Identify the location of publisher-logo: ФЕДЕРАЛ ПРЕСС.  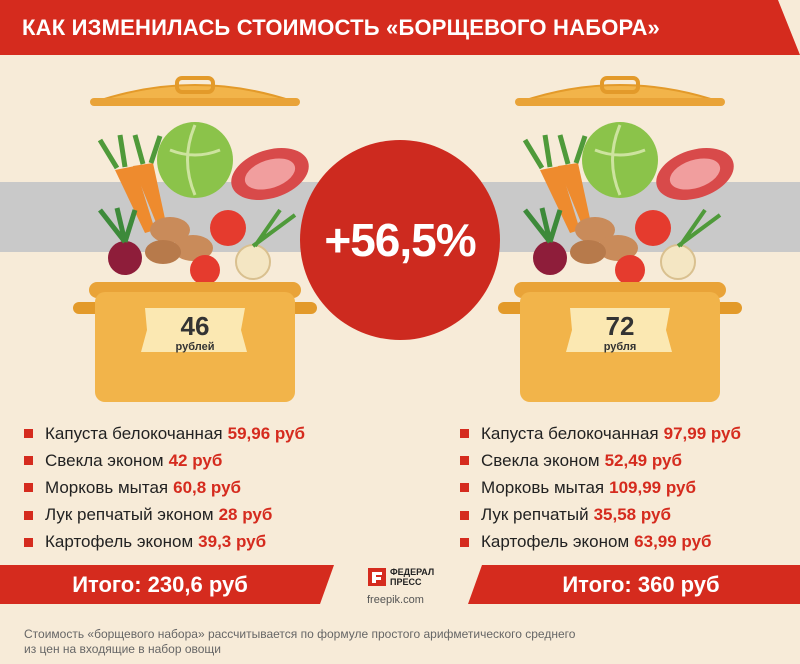
(401, 577).